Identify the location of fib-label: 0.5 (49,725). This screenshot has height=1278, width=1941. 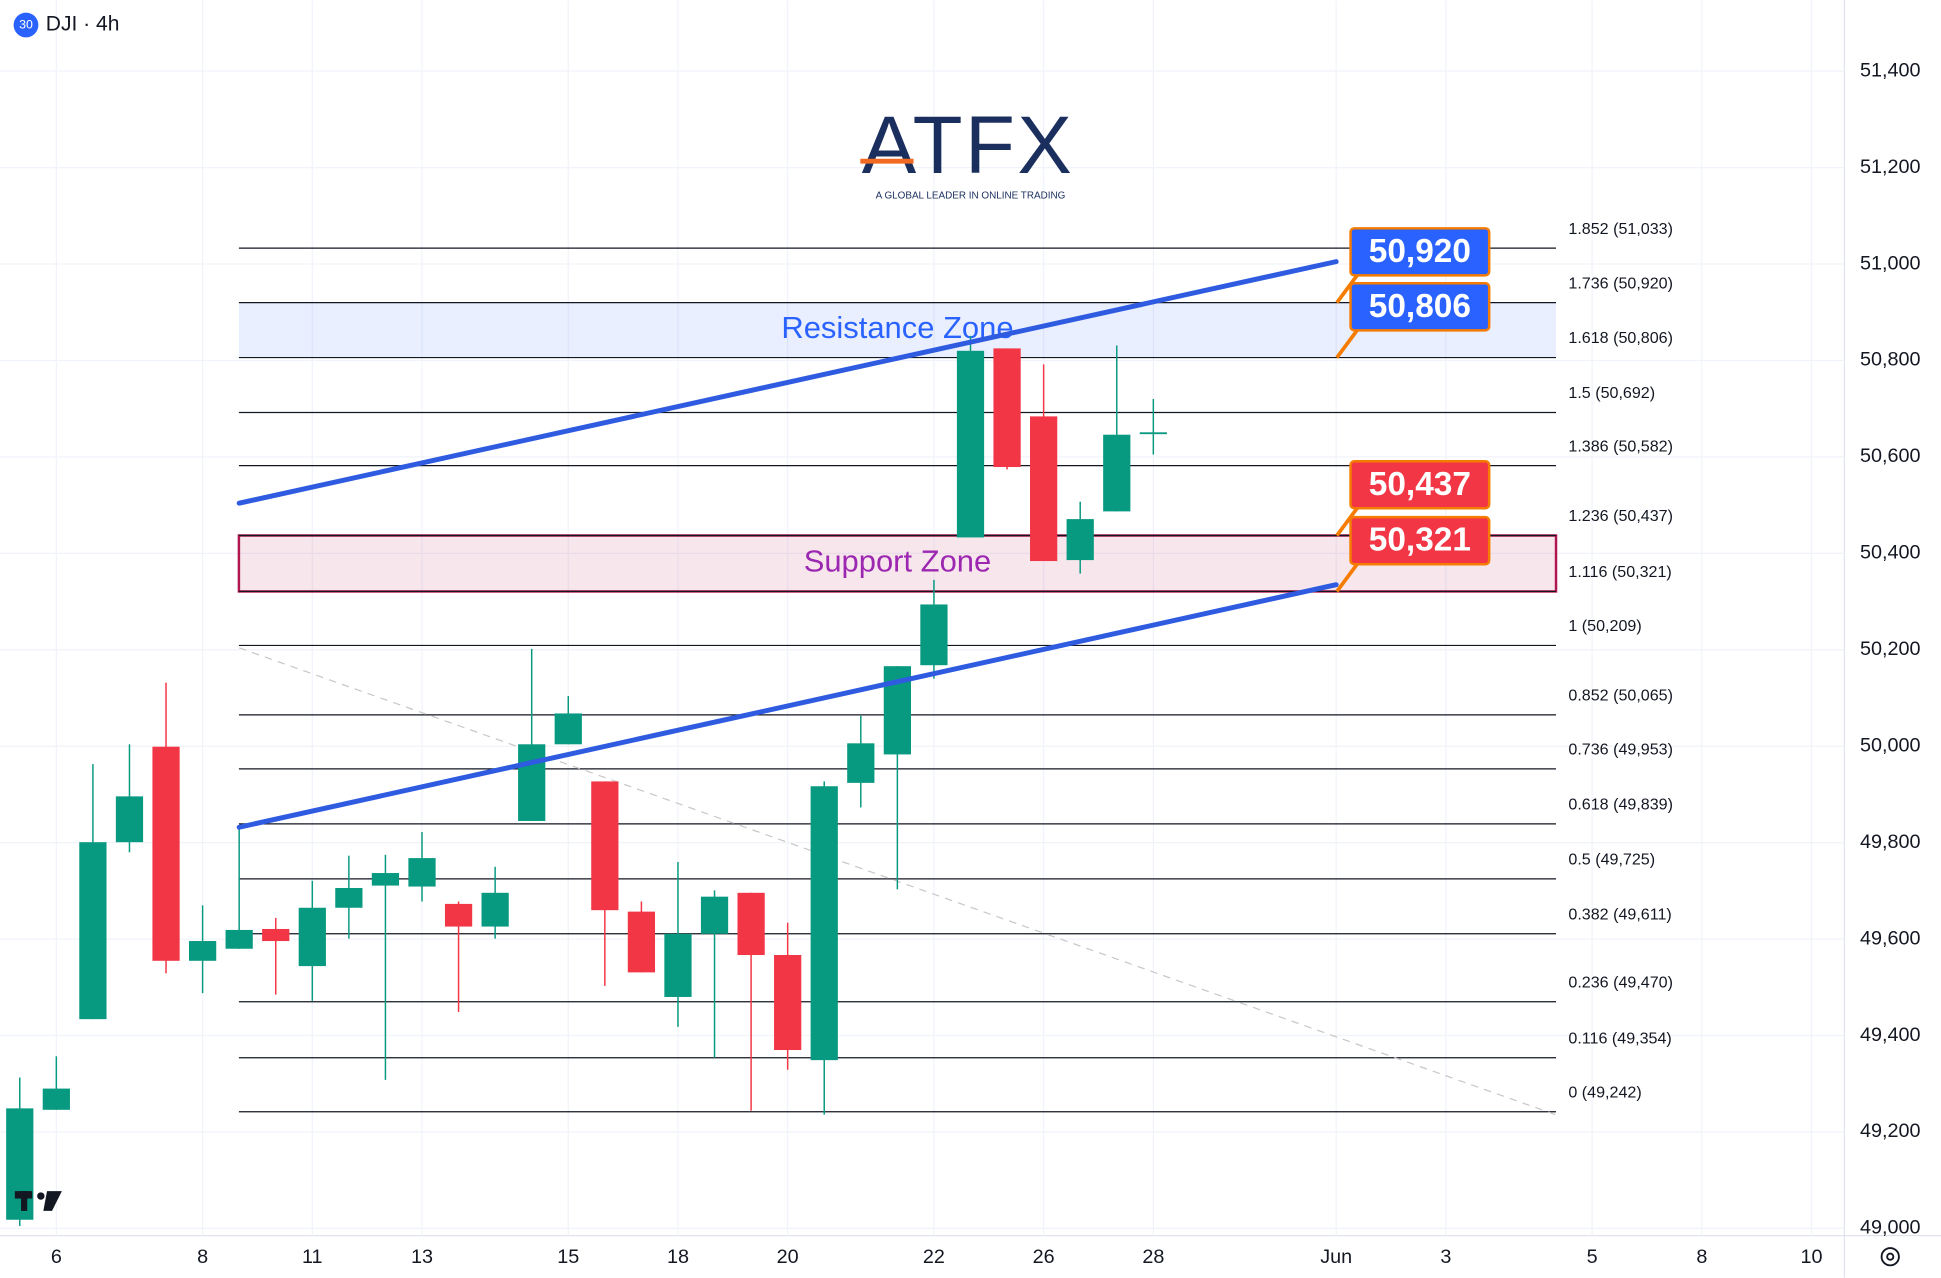
(1611, 860).